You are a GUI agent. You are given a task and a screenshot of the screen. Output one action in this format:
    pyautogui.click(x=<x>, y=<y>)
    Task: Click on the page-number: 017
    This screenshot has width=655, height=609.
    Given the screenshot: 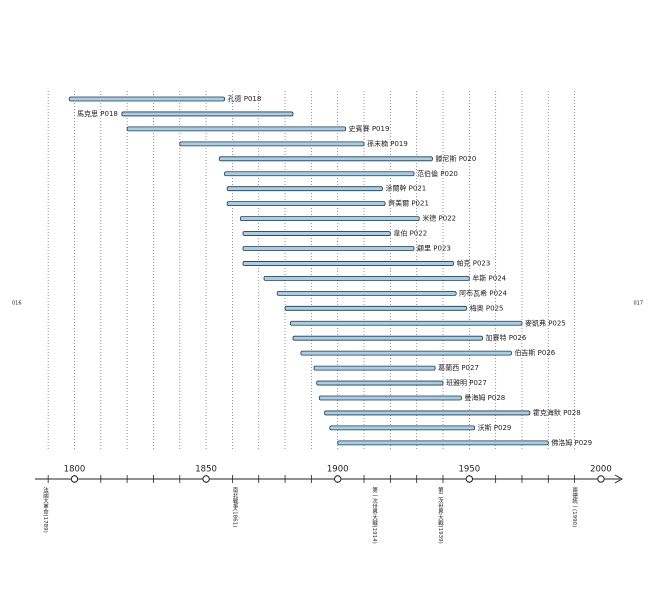 What is the action you would take?
    pyautogui.click(x=638, y=304)
    